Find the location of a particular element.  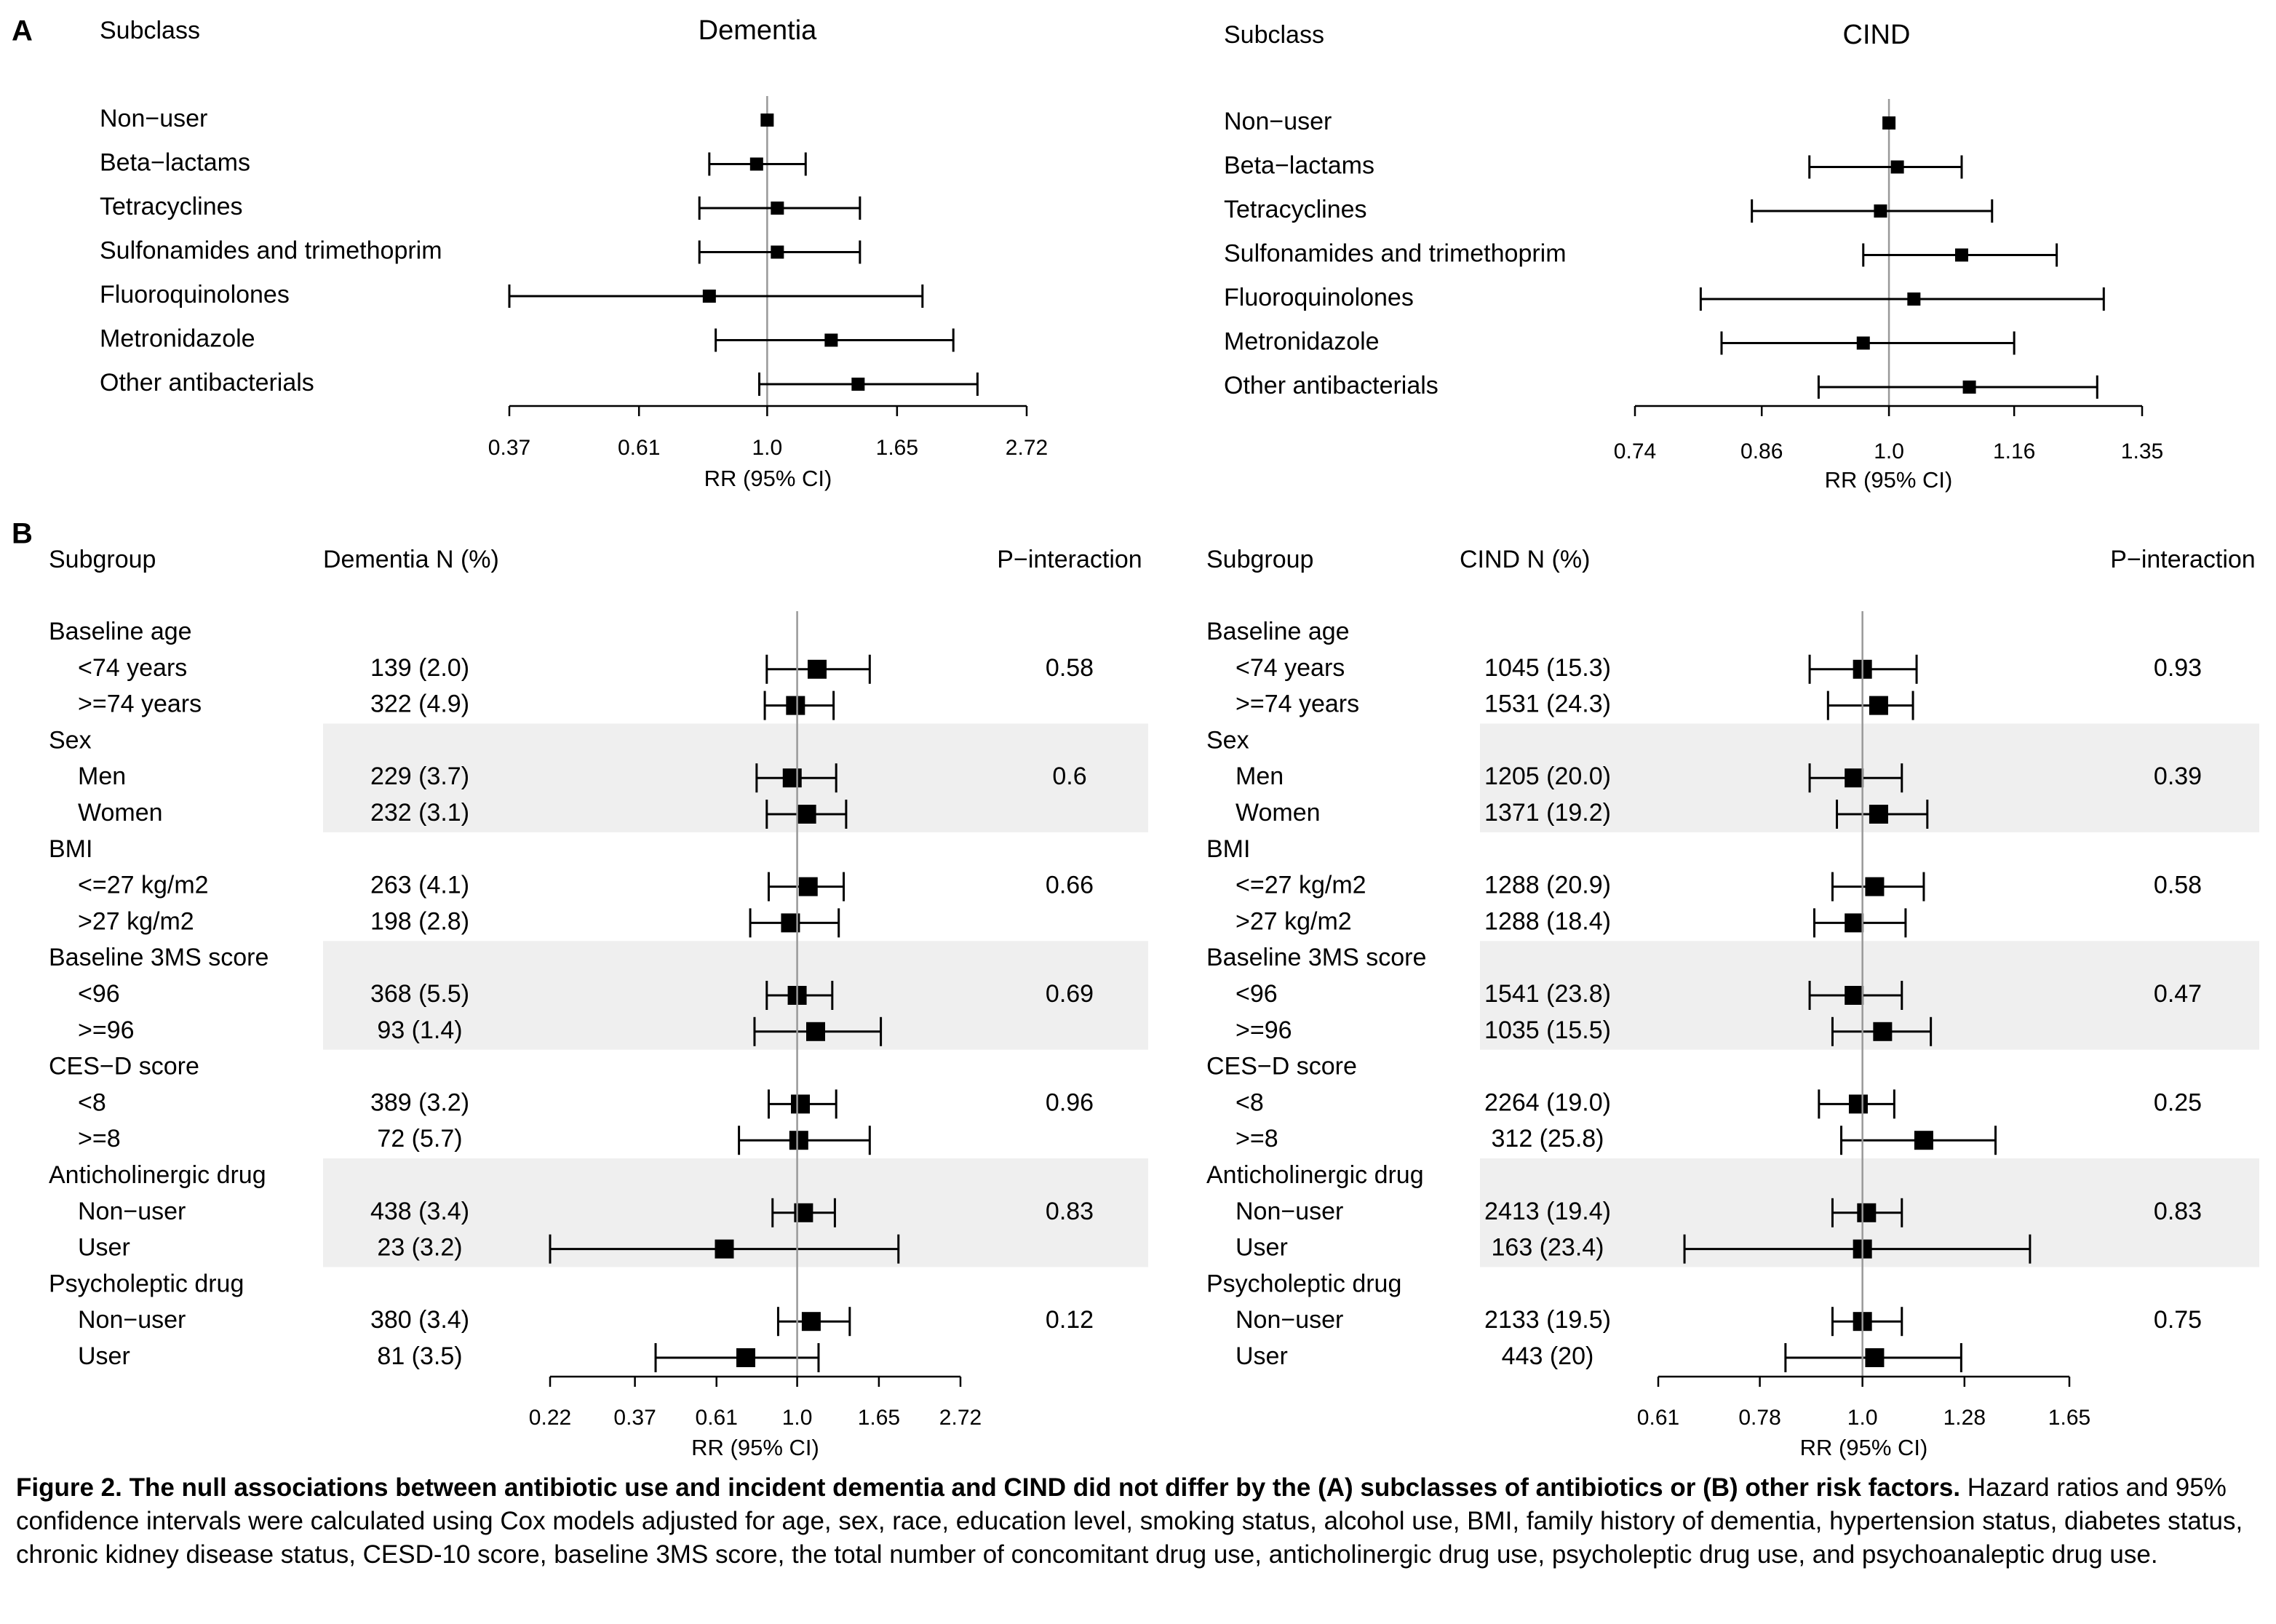

A-cind-title: CIND is located at coordinates (1877, 35).